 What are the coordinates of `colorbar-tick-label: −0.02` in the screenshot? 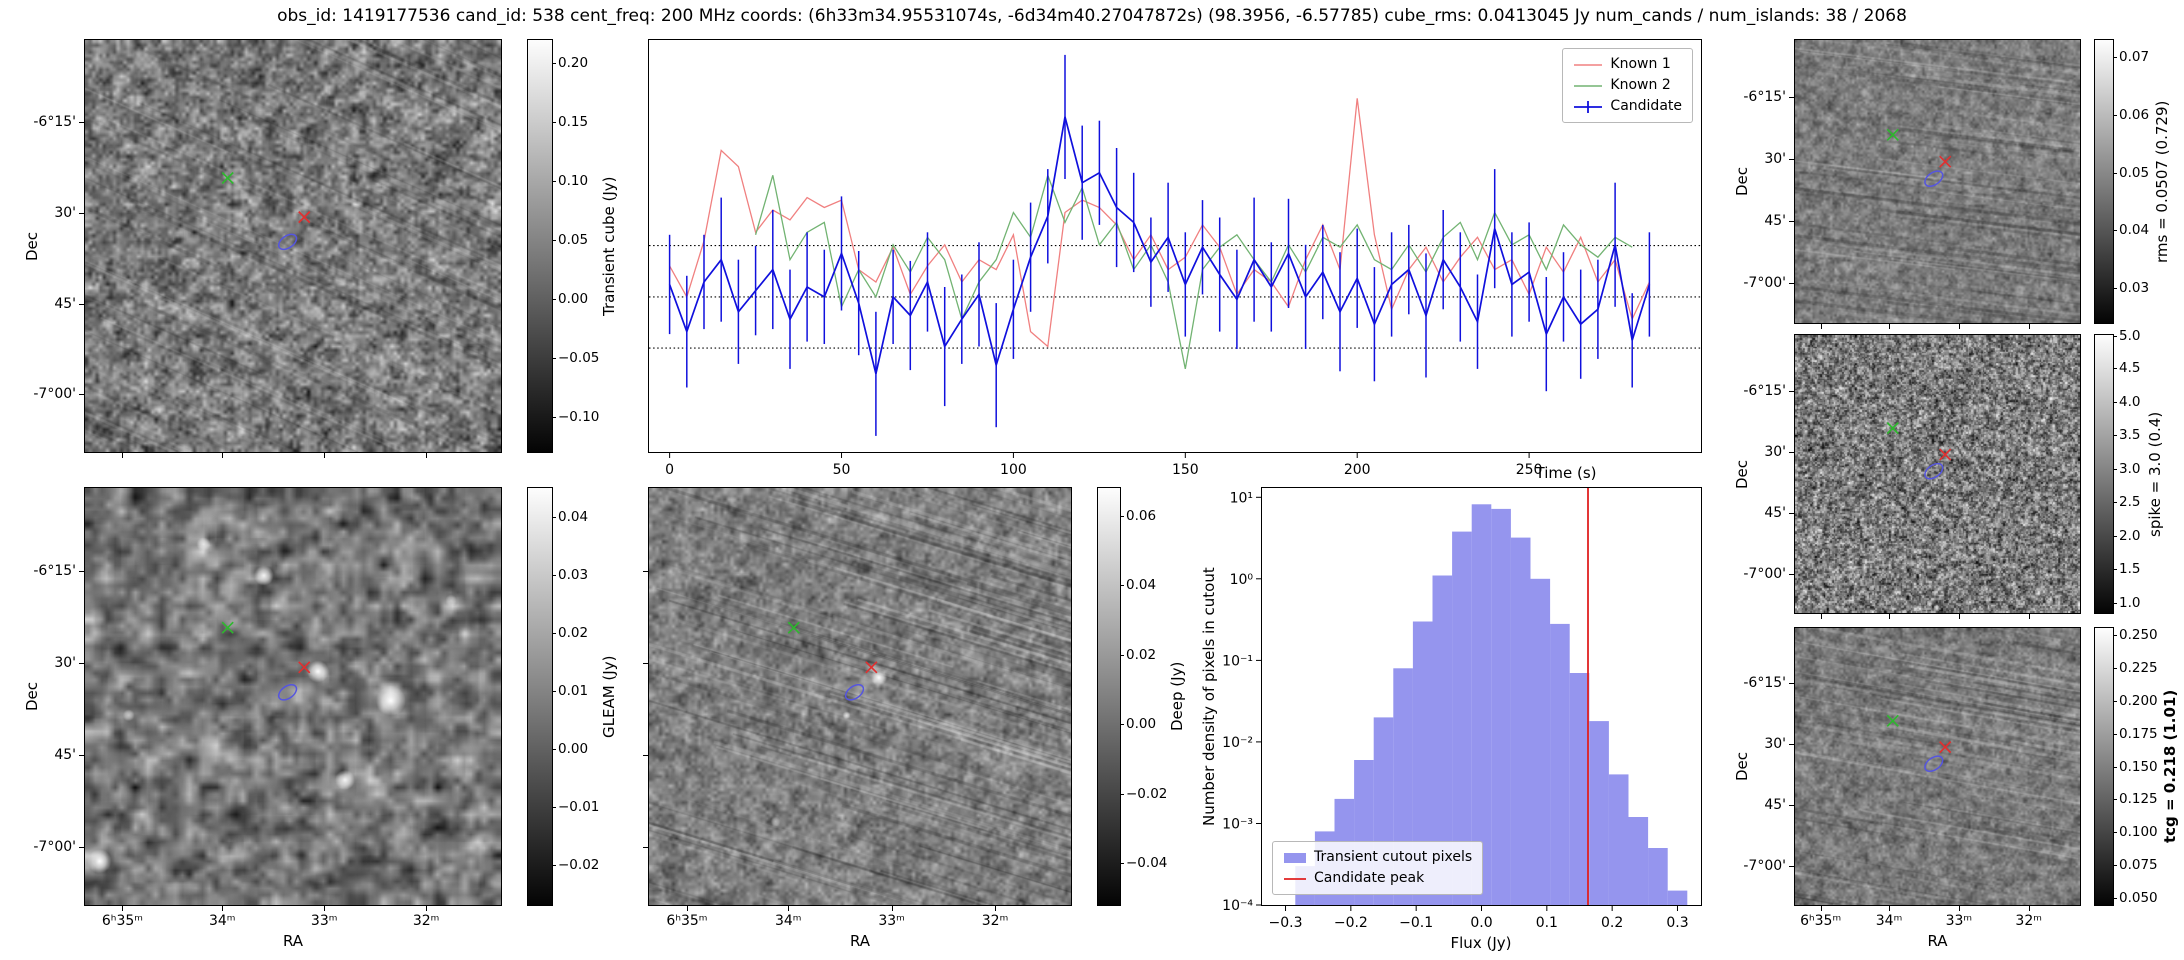 It's located at (1147, 793).